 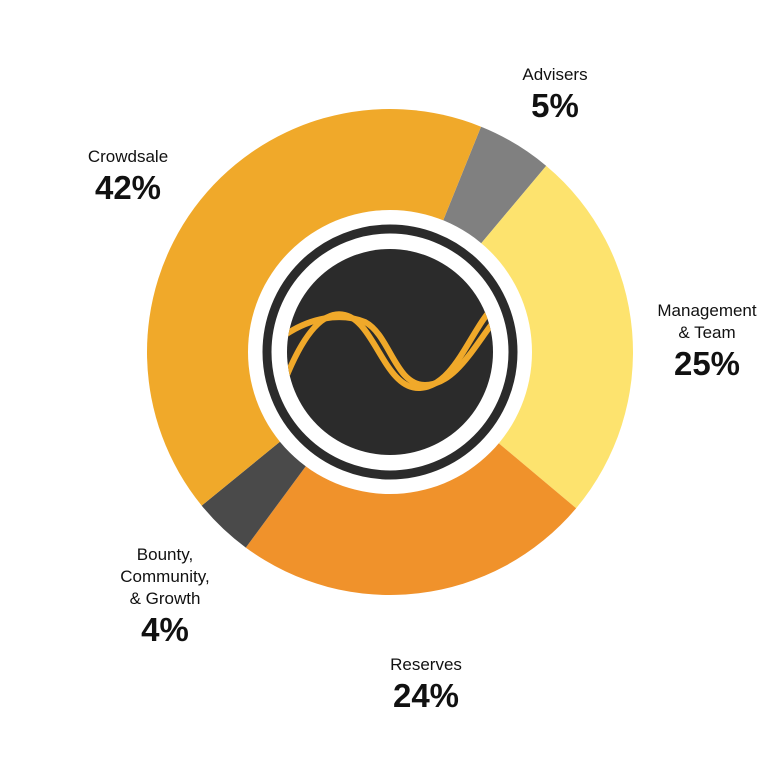 I want to click on slice-label: Management & Team 25%, so click(x=706, y=342).